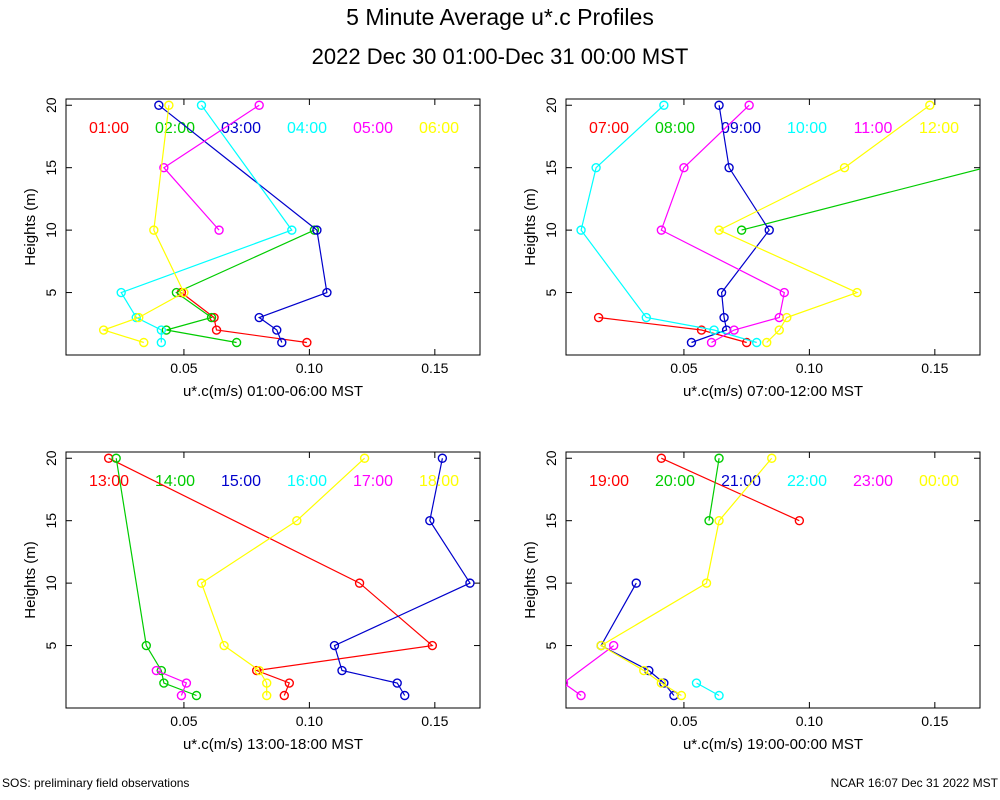  Describe the element at coordinates (807, 481) in the screenshot. I see `legend-entry-2200: 22:00` at that location.